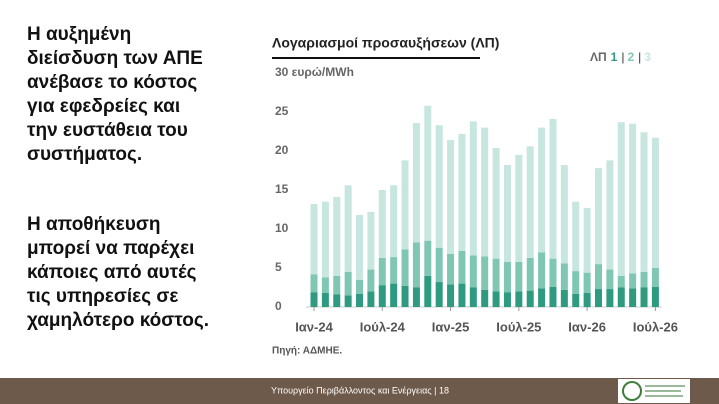 This screenshot has height=404, width=719. Describe the element at coordinates (632, 391) in the screenshot. I see `logo` at that location.